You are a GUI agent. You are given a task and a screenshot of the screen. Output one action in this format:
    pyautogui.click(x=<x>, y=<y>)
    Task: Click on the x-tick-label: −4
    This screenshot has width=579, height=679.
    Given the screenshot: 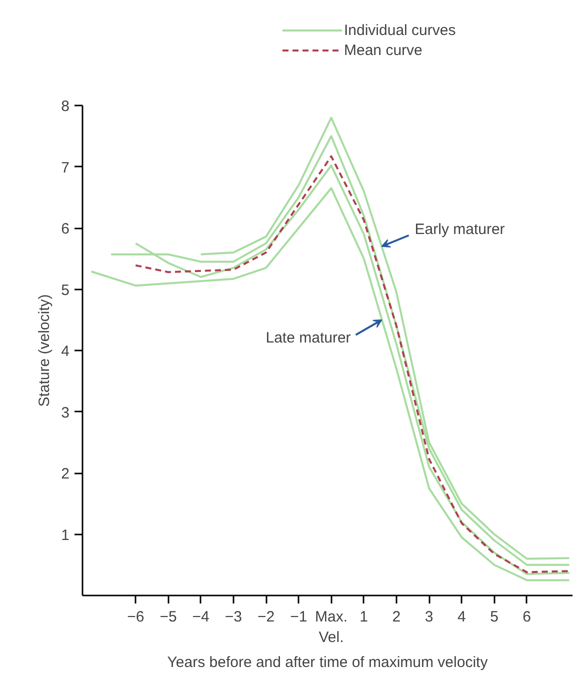 What is the action you would take?
    pyautogui.click(x=201, y=617)
    